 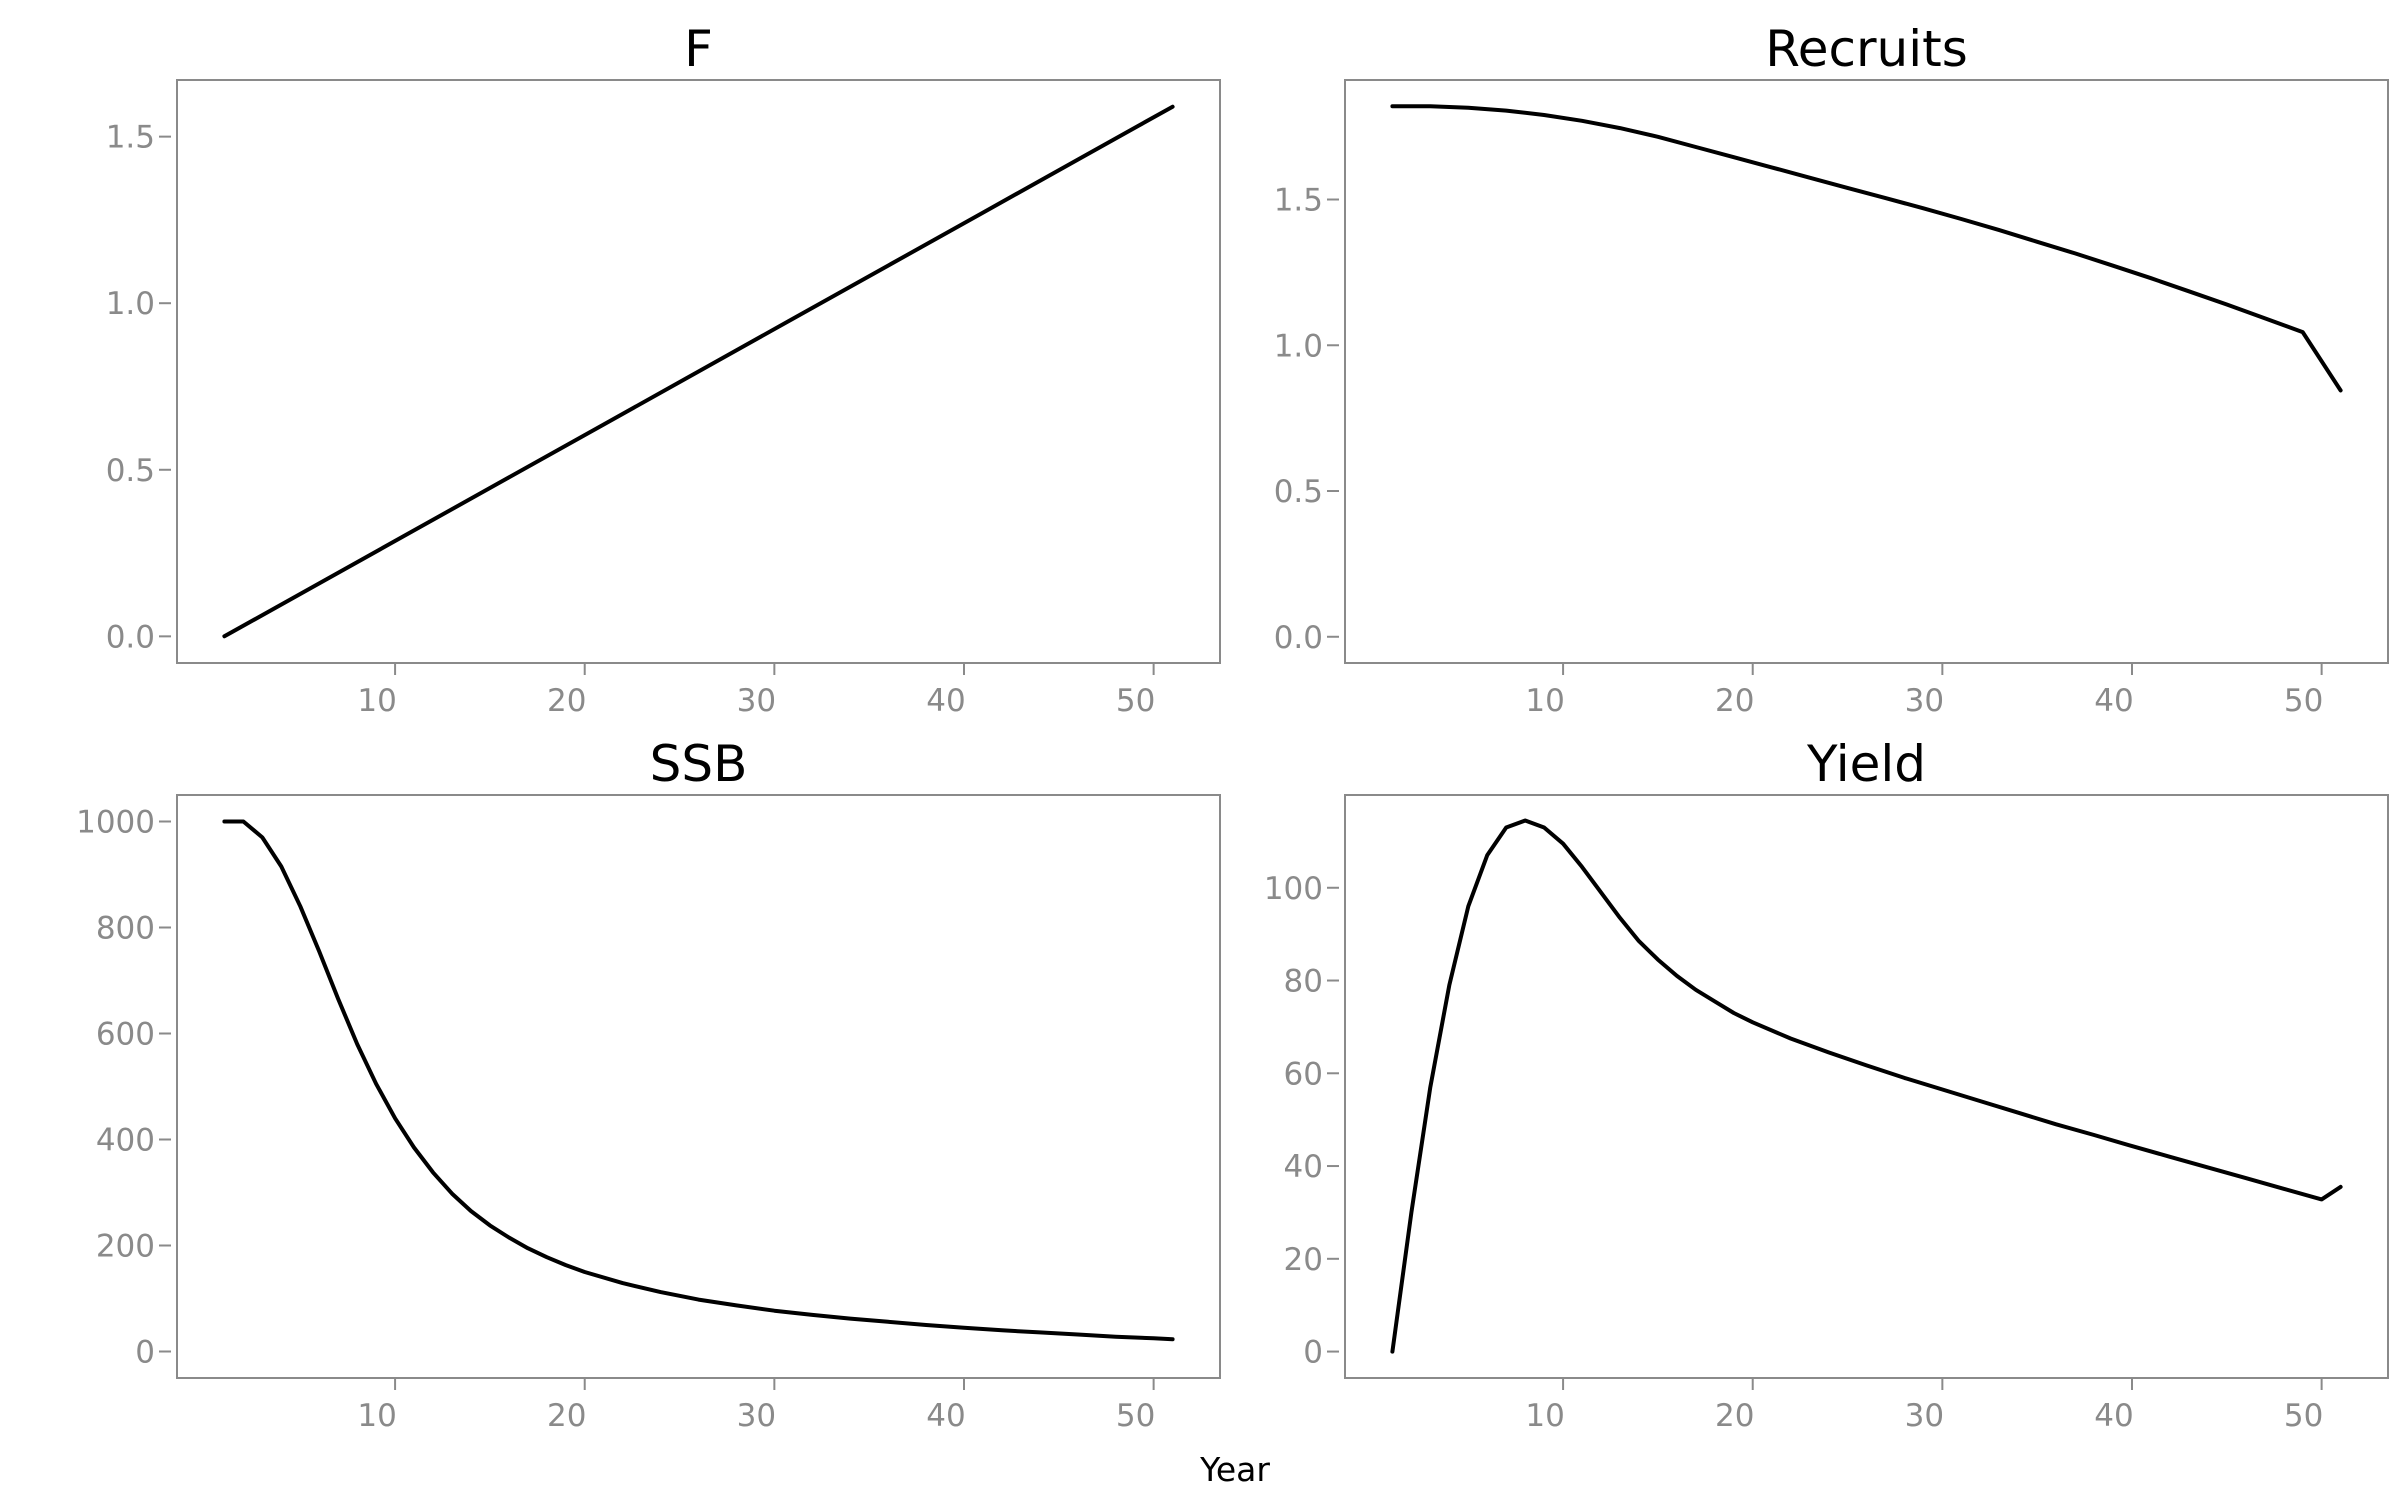 What do you see at coordinates (1303, 1167) in the screenshot?
I see `y-tick-label-yield: 40` at bounding box center [1303, 1167].